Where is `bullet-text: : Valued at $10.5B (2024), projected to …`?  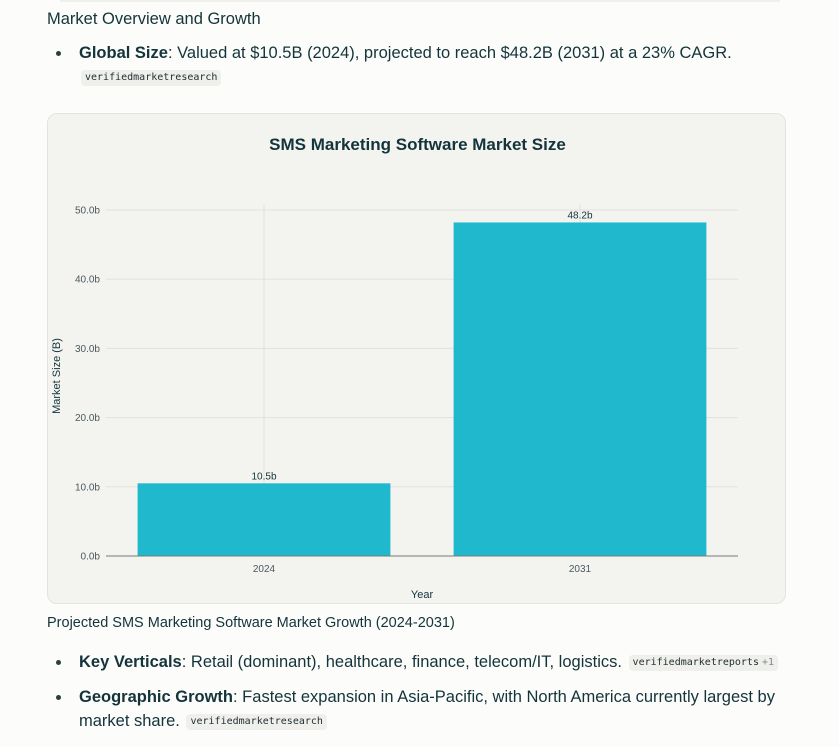
bullet-text: : Valued at $10.5B (2024), projected to … is located at coordinates (449, 53).